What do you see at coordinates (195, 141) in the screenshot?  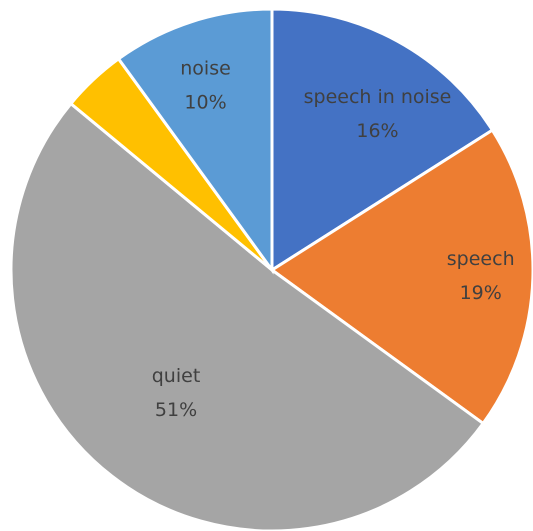 I see `pie-slice` at bounding box center [195, 141].